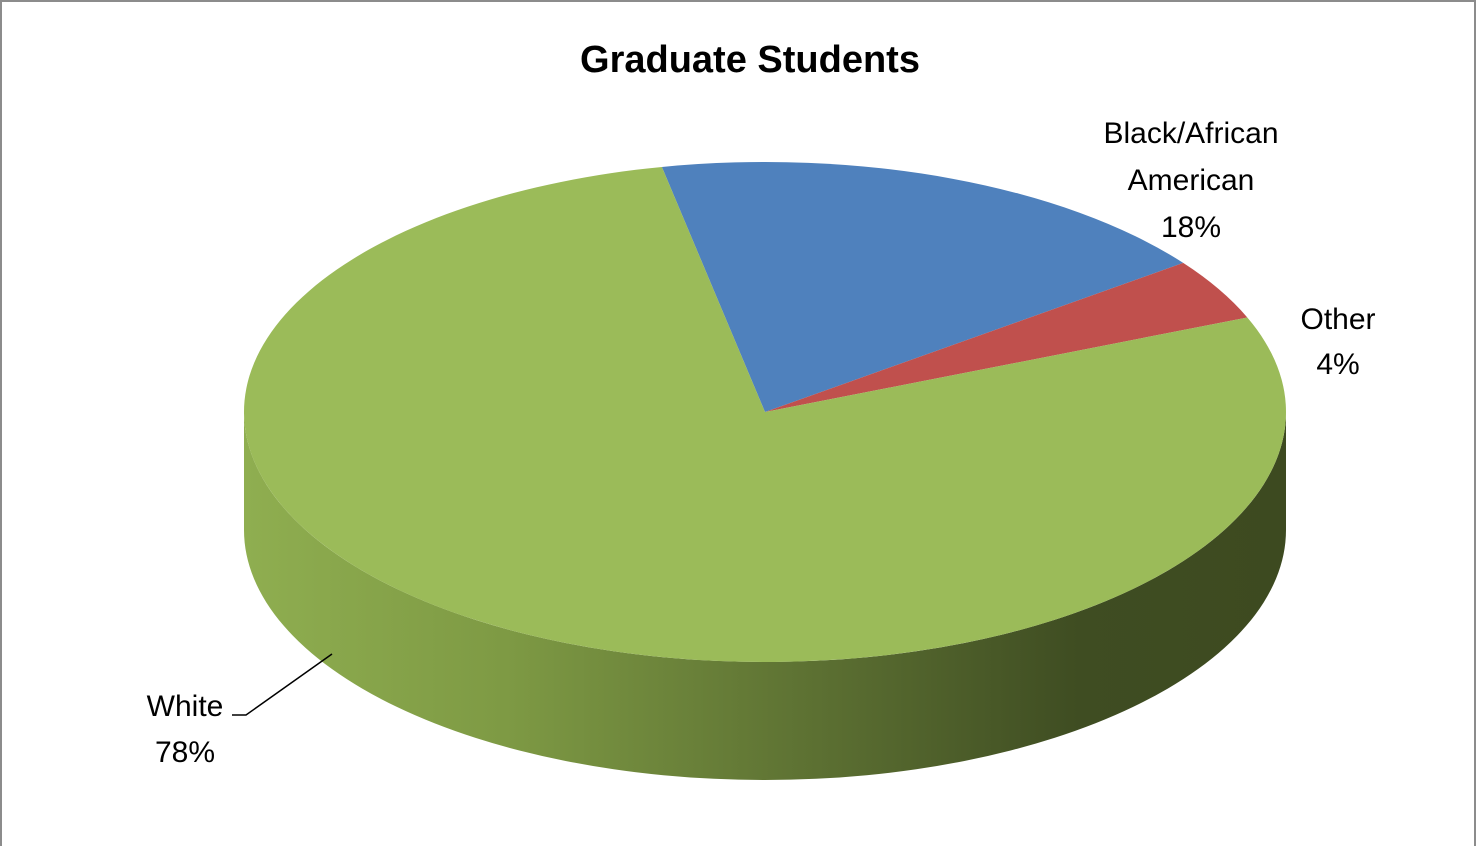  I want to click on slice-label-black: Black/African American 18%, so click(1190, 180).